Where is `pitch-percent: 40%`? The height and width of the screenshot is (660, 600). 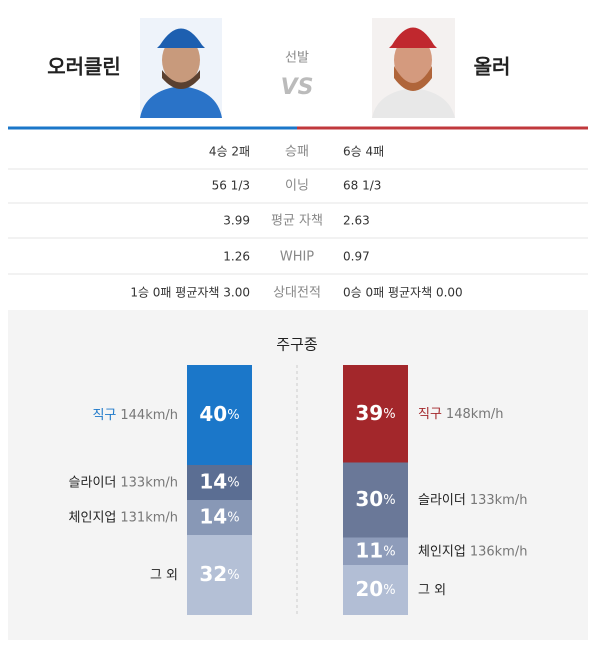
pitch-percent: 40% is located at coordinates (219, 414).